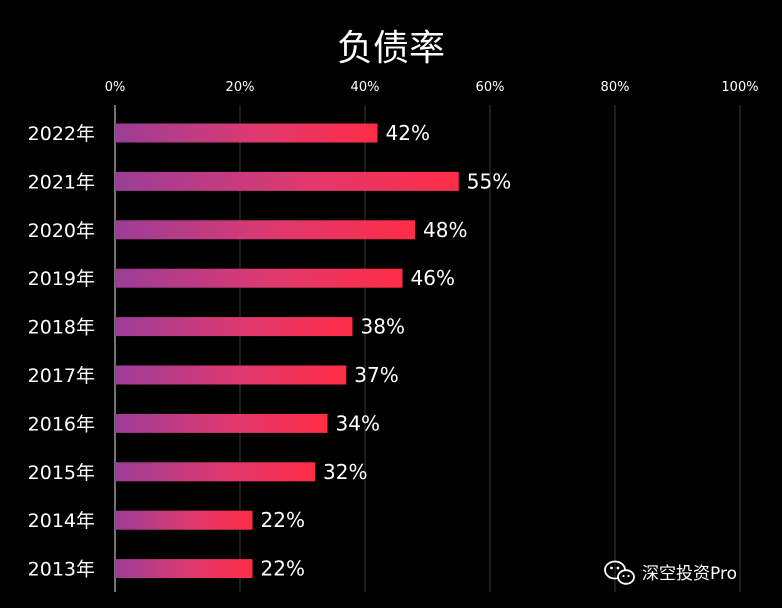  Describe the element at coordinates (376, 375) in the screenshot. I see `data-label: 37%` at that location.